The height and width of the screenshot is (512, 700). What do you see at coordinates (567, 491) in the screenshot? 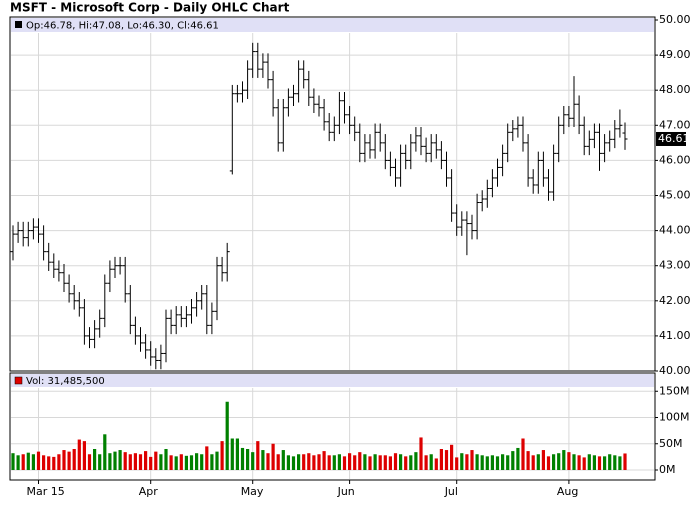
I see `x-tick-label: Aug` at bounding box center [567, 491].